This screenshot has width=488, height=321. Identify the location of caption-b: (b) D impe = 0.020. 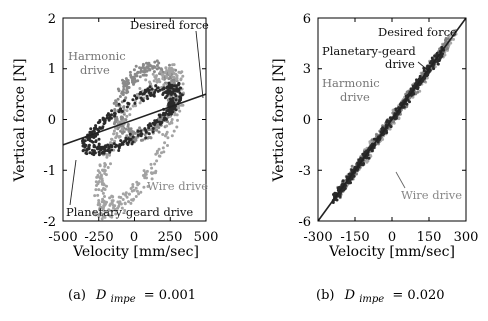
(380, 297).